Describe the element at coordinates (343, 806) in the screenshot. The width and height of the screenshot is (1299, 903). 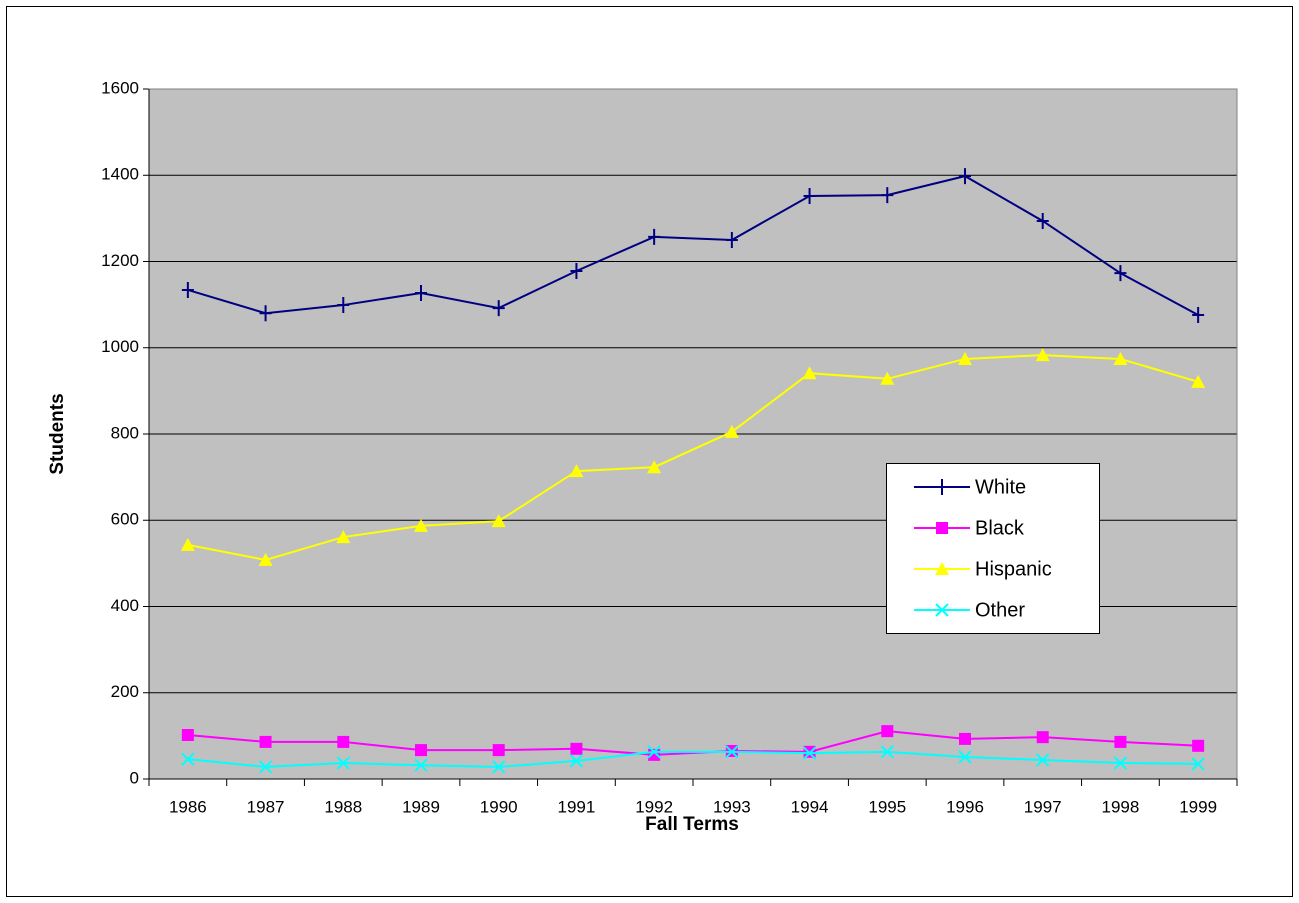
I see `x-tick-label: 1988` at that location.